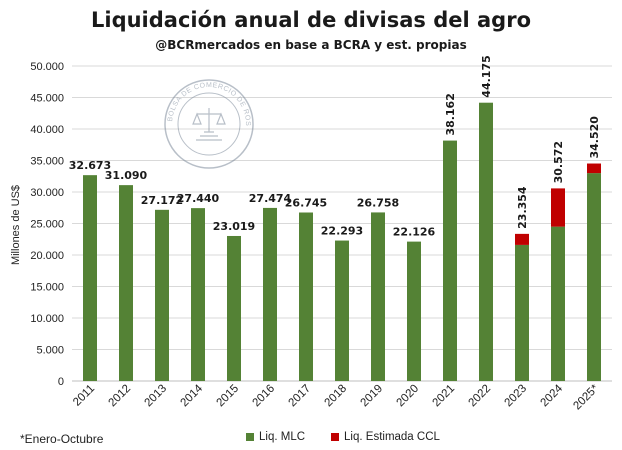  I want to click on data-label: 27.440, so click(198, 198).